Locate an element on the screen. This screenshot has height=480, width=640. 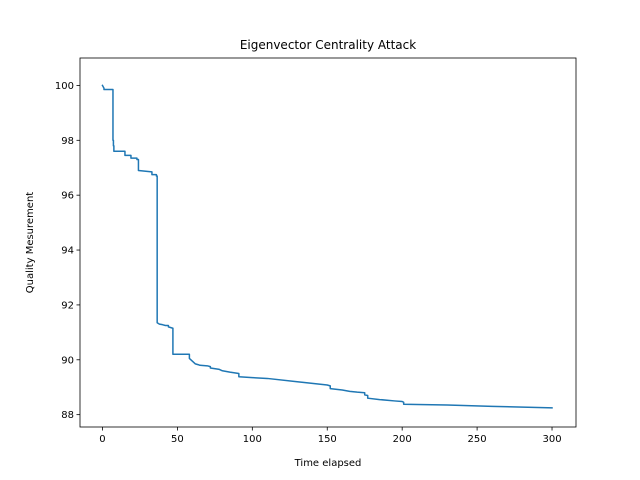
x-tick-label: 200 is located at coordinates (402, 439).